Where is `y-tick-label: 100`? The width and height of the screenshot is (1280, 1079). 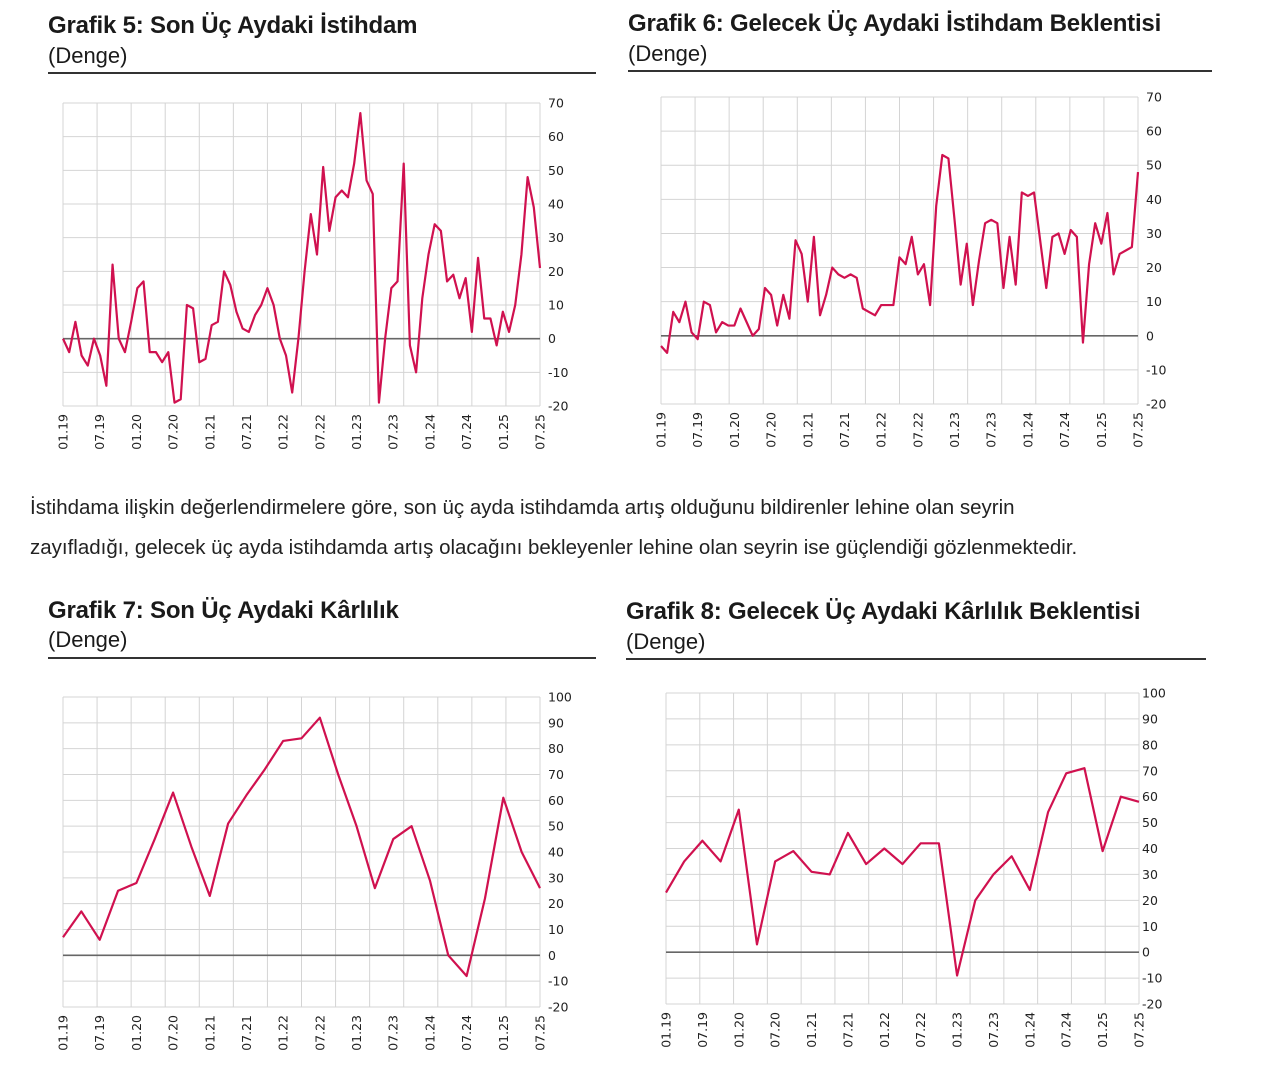
y-tick-label: 100 is located at coordinates (560, 697).